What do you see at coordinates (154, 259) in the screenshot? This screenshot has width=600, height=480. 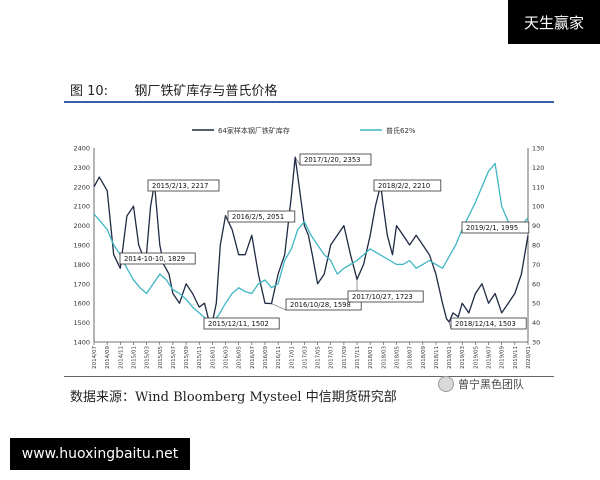 I see `annotation-label: 2014-10-10, 1829` at bounding box center [154, 259].